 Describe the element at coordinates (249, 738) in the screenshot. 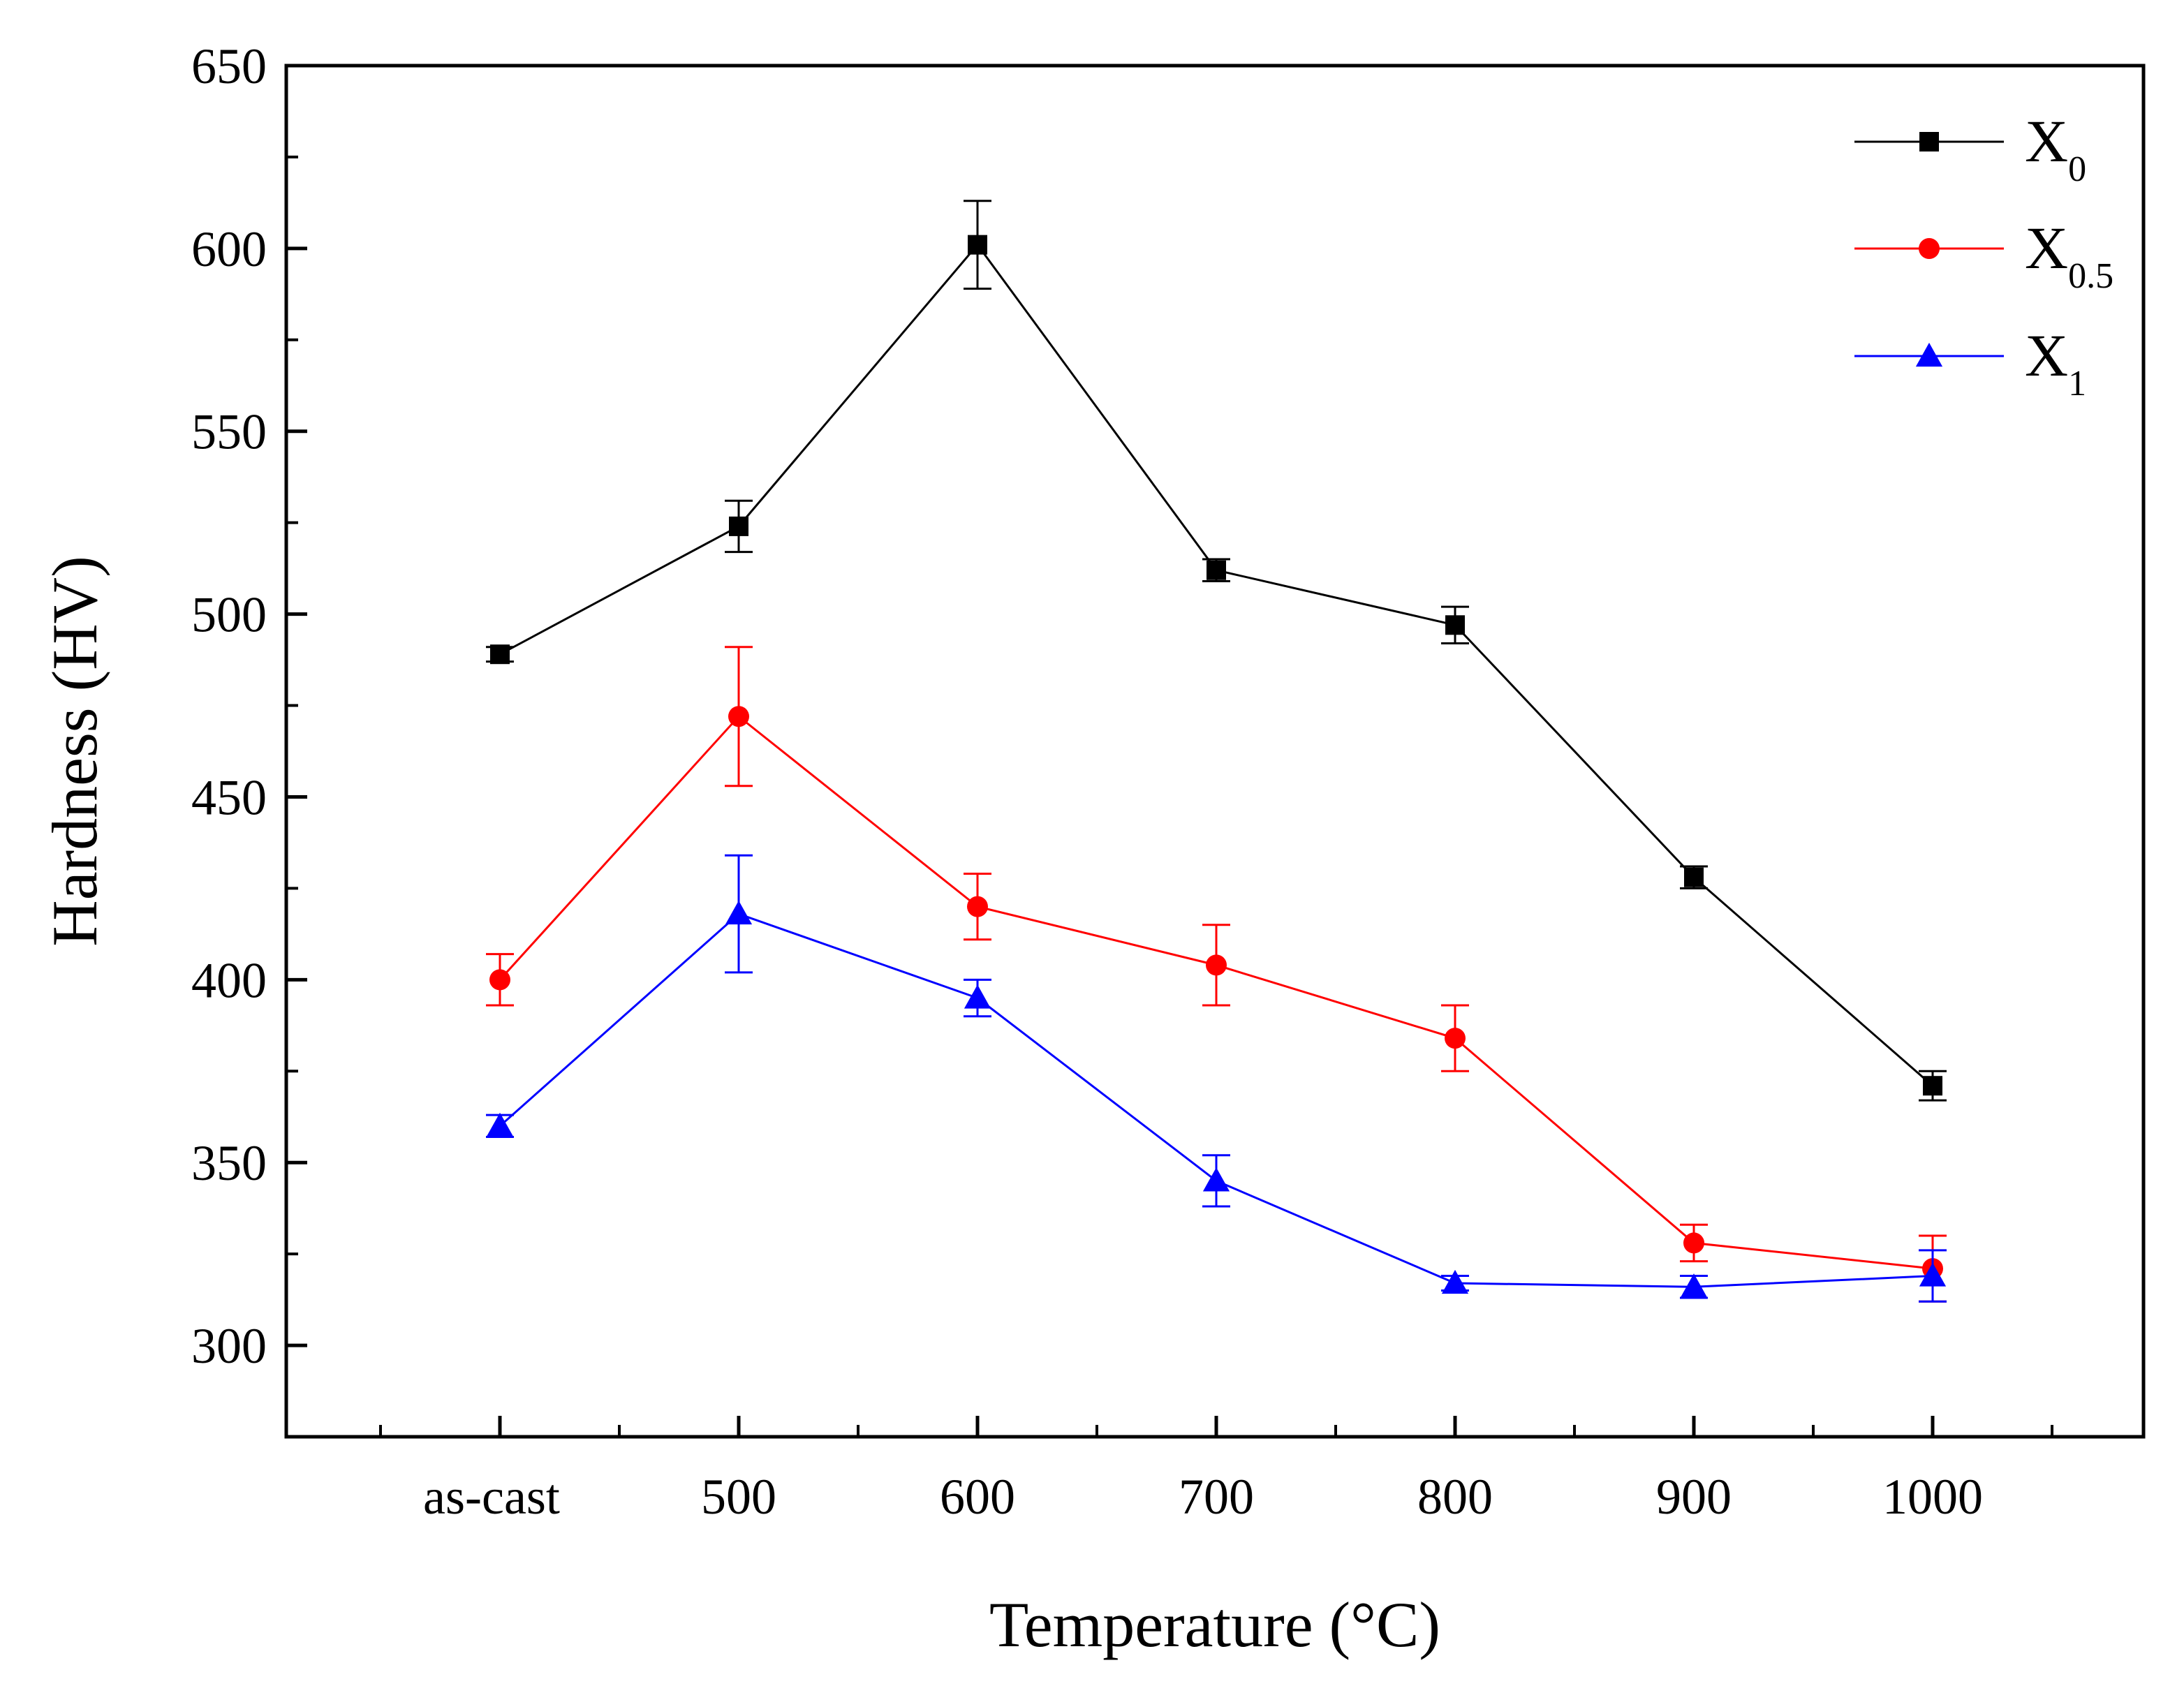

I see `y-axis: 300 350 400 450 500 550 600 650` at that location.